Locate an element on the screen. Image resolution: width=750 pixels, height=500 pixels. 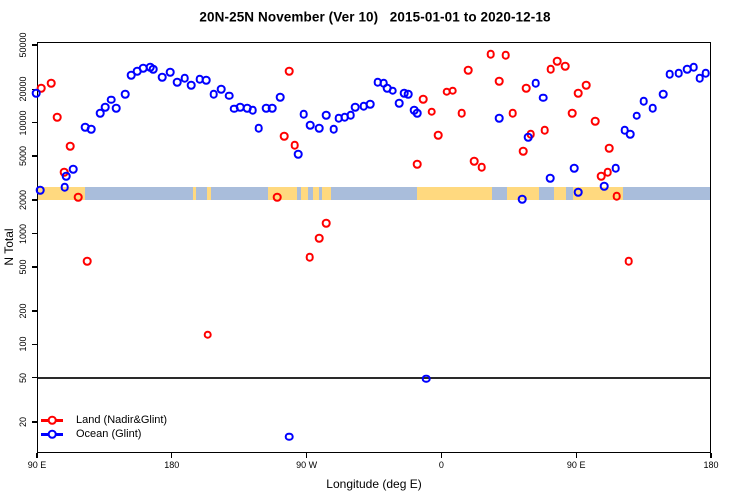
legend-label-ocean: Ocean (Glint) is located at coordinates (109, 434).